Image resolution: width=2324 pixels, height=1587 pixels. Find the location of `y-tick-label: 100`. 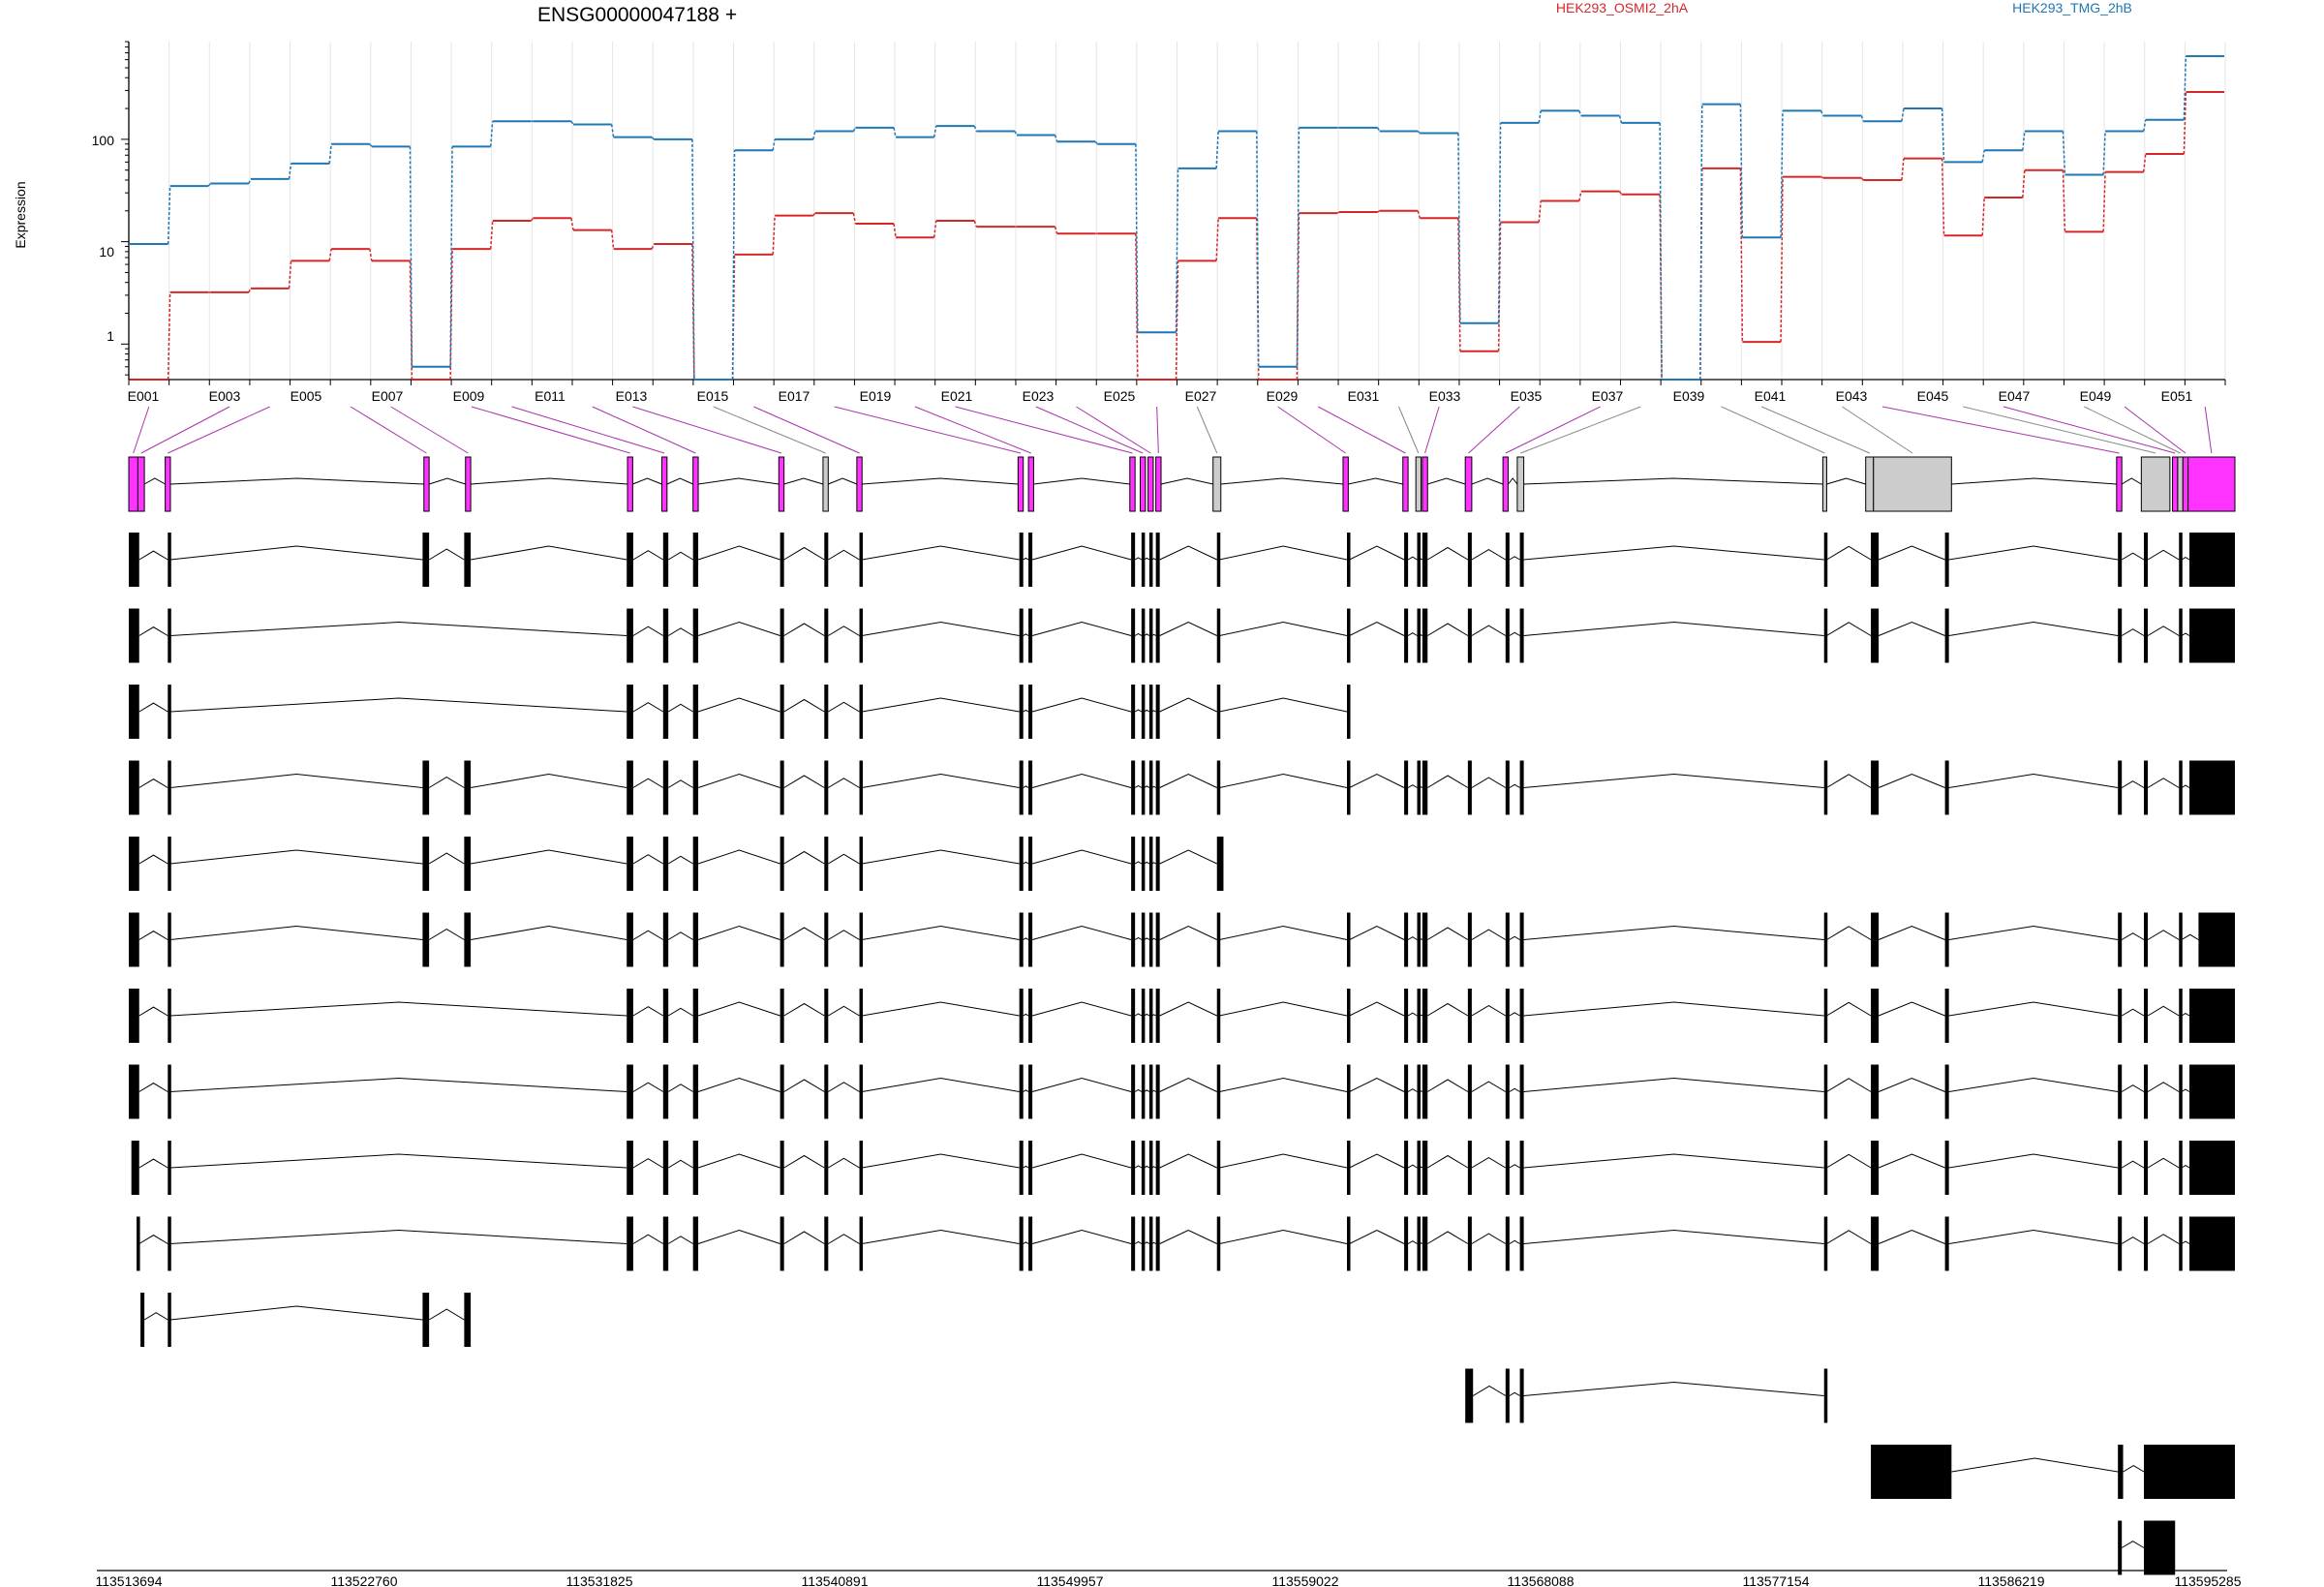

y-tick-label: 100 is located at coordinates (104, 140).